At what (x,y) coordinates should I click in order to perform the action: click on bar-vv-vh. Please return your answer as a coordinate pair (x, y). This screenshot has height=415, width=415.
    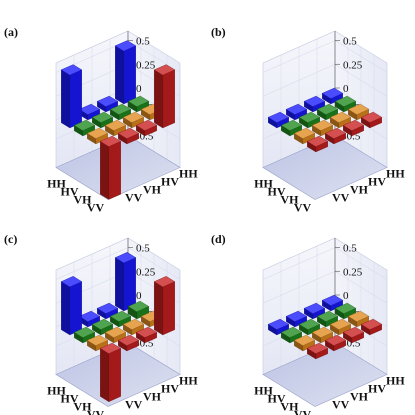
    Looking at the image, I should click on (128, 343).